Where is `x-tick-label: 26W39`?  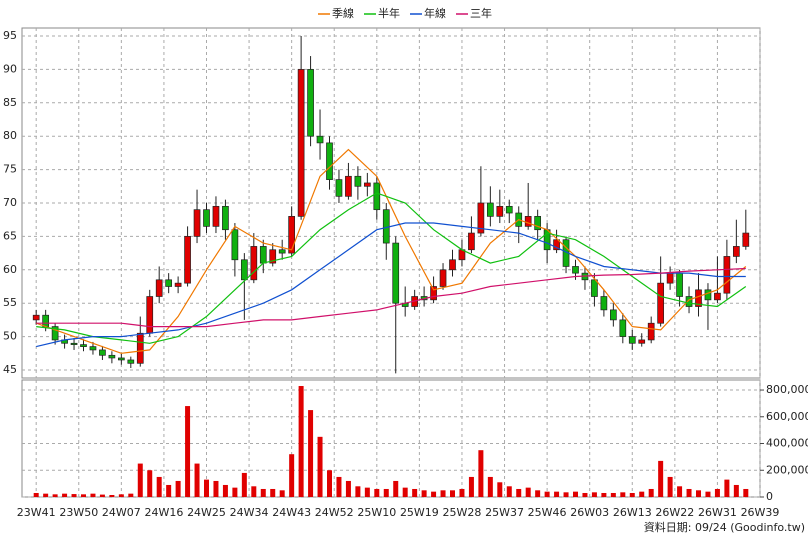
x-tick-label: 26W39 is located at coordinates (760, 512).